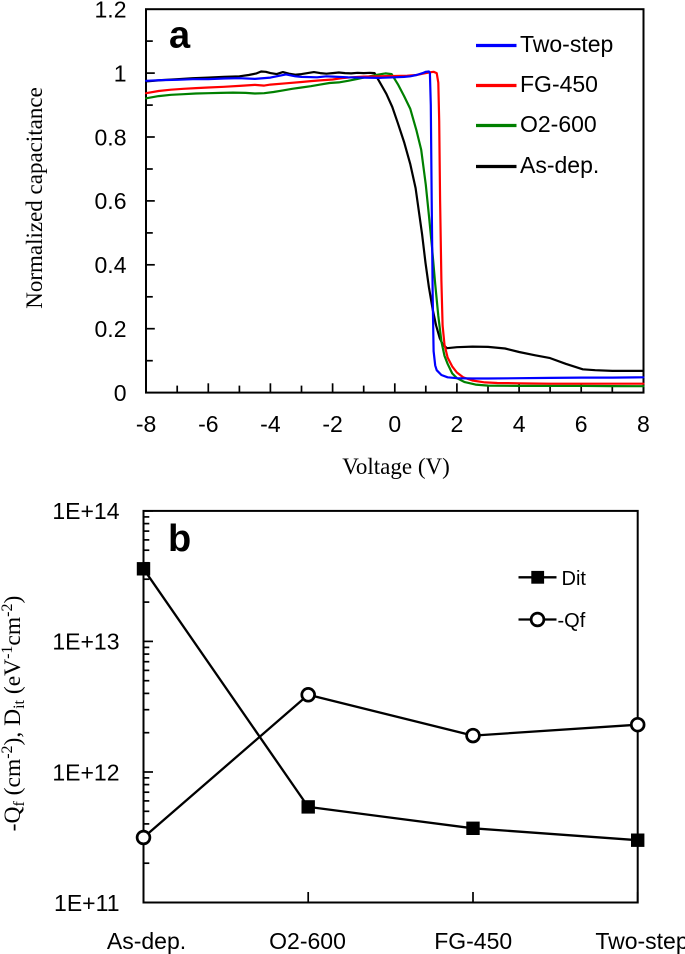 Image resolution: width=685 pixels, height=954 pixels. What do you see at coordinates (572, 621) in the screenshot?
I see `svg-text: -Qf` at bounding box center [572, 621].